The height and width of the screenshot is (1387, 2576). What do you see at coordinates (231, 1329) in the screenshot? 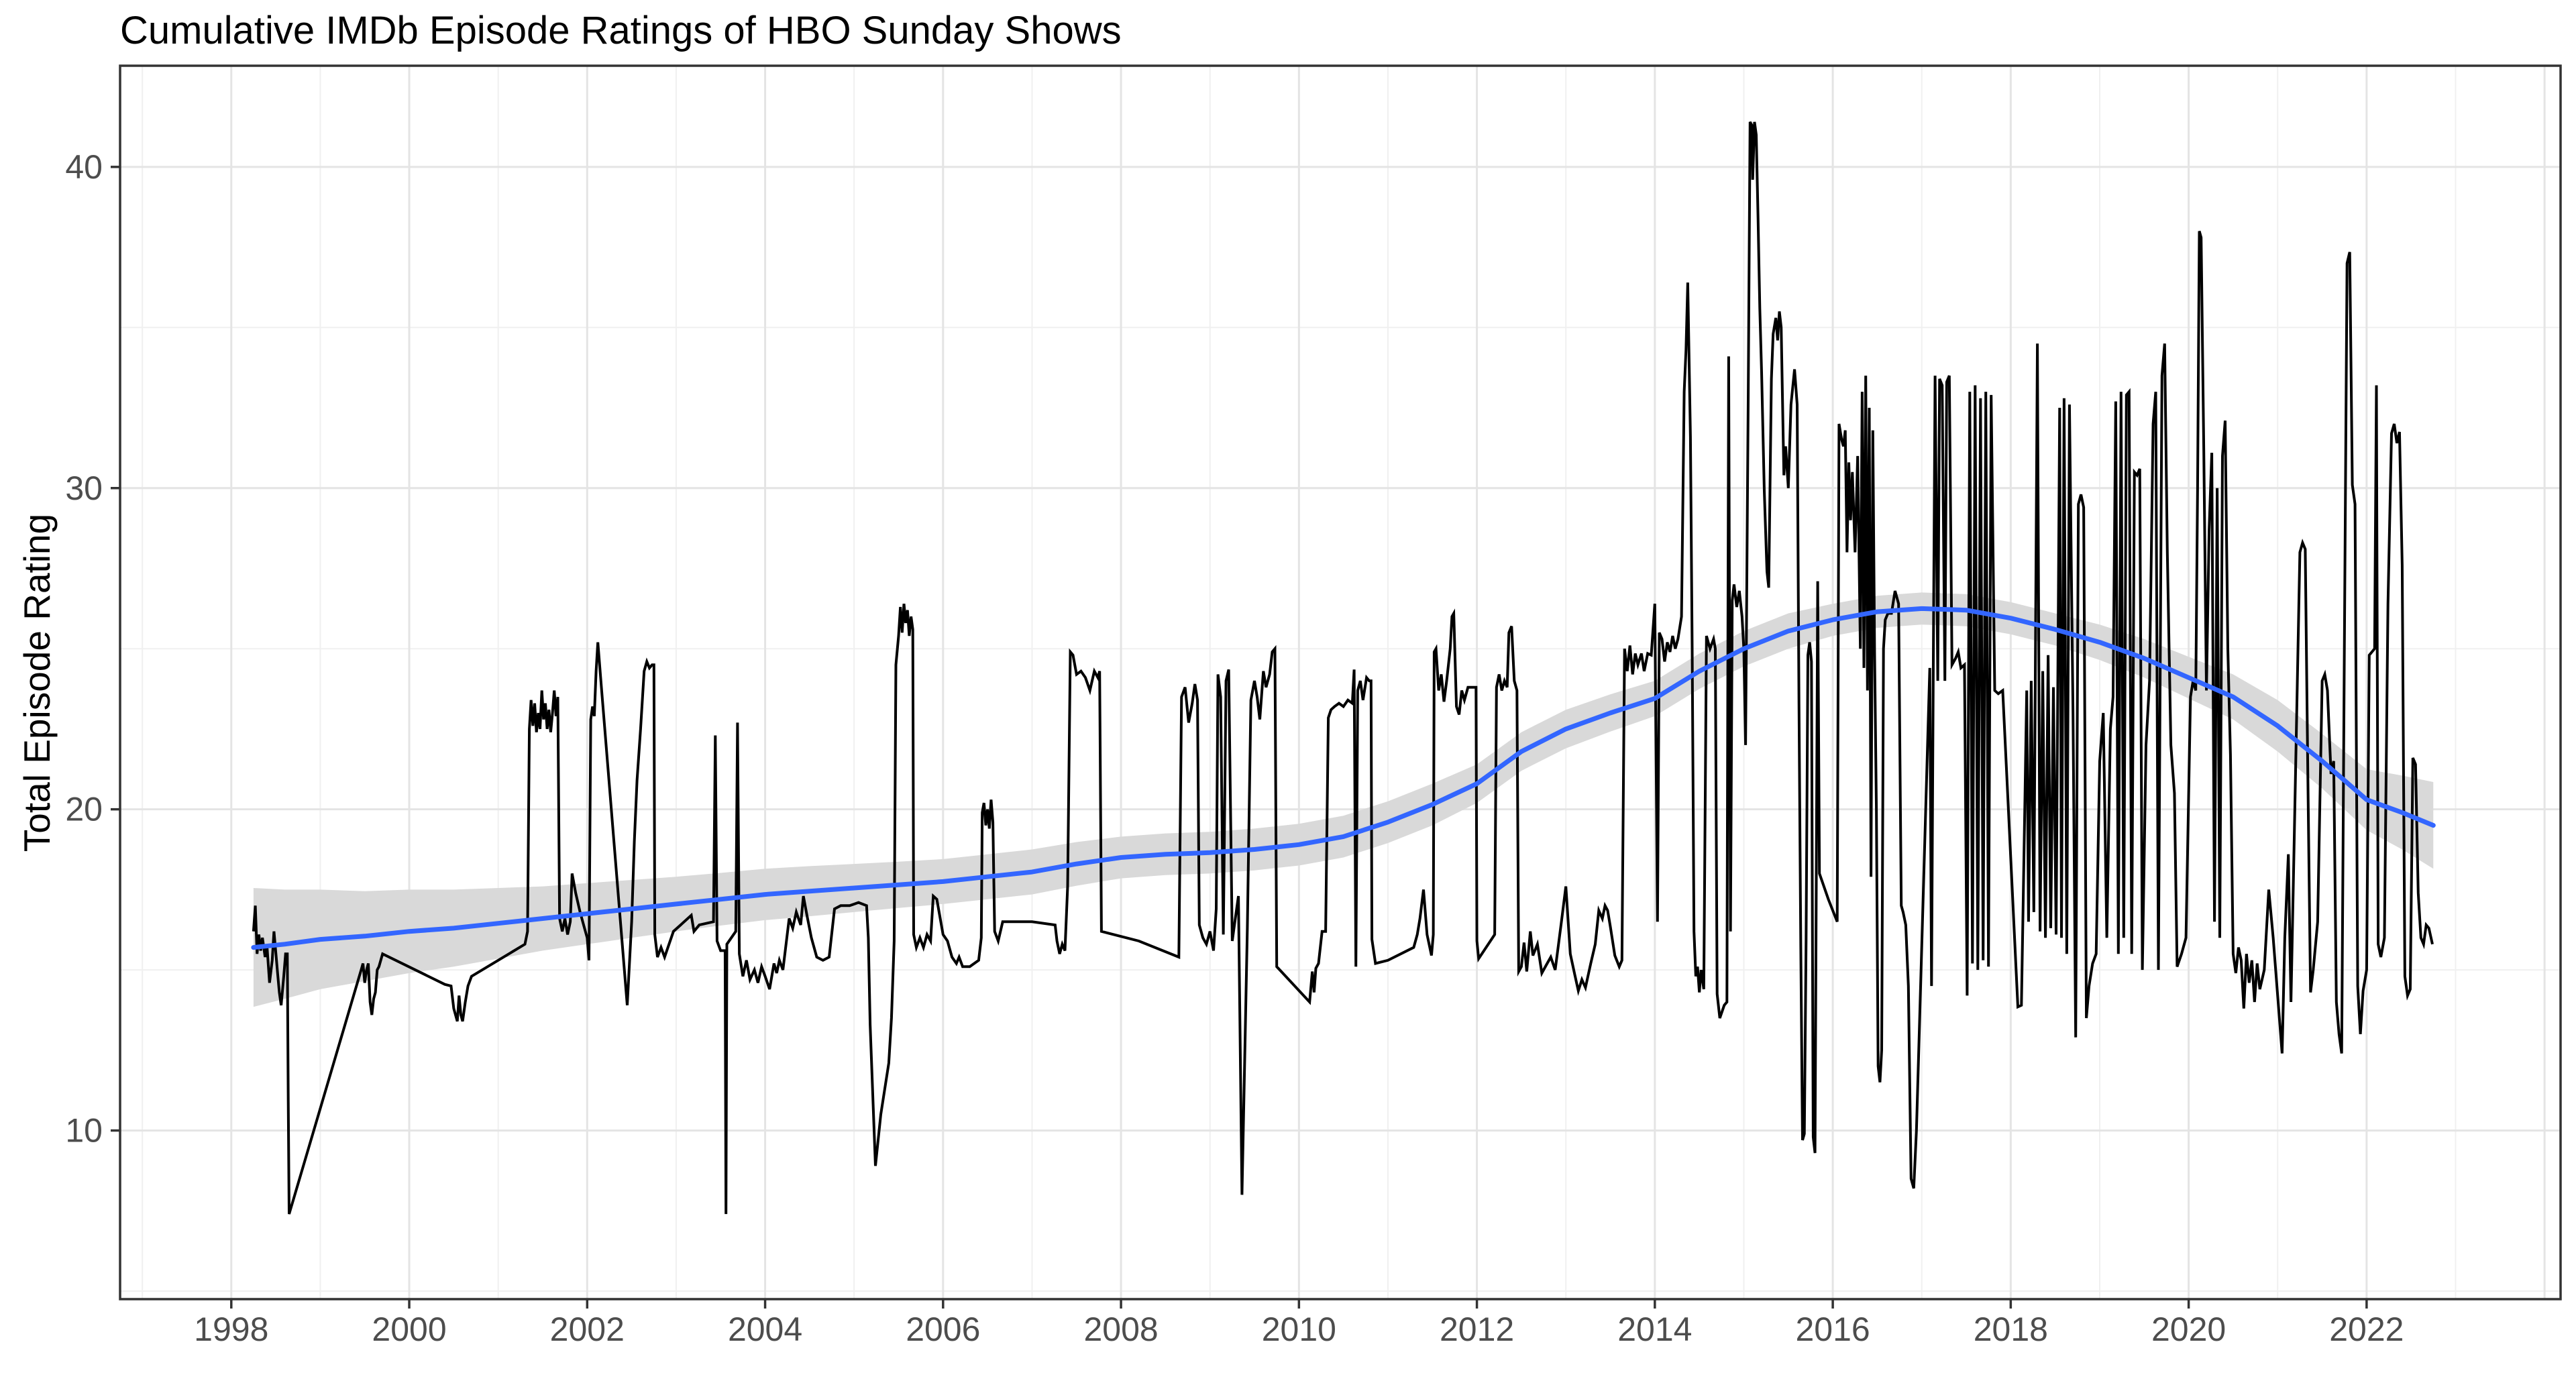
I see `x-tick-label: 1998` at bounding box center [231, 1329].